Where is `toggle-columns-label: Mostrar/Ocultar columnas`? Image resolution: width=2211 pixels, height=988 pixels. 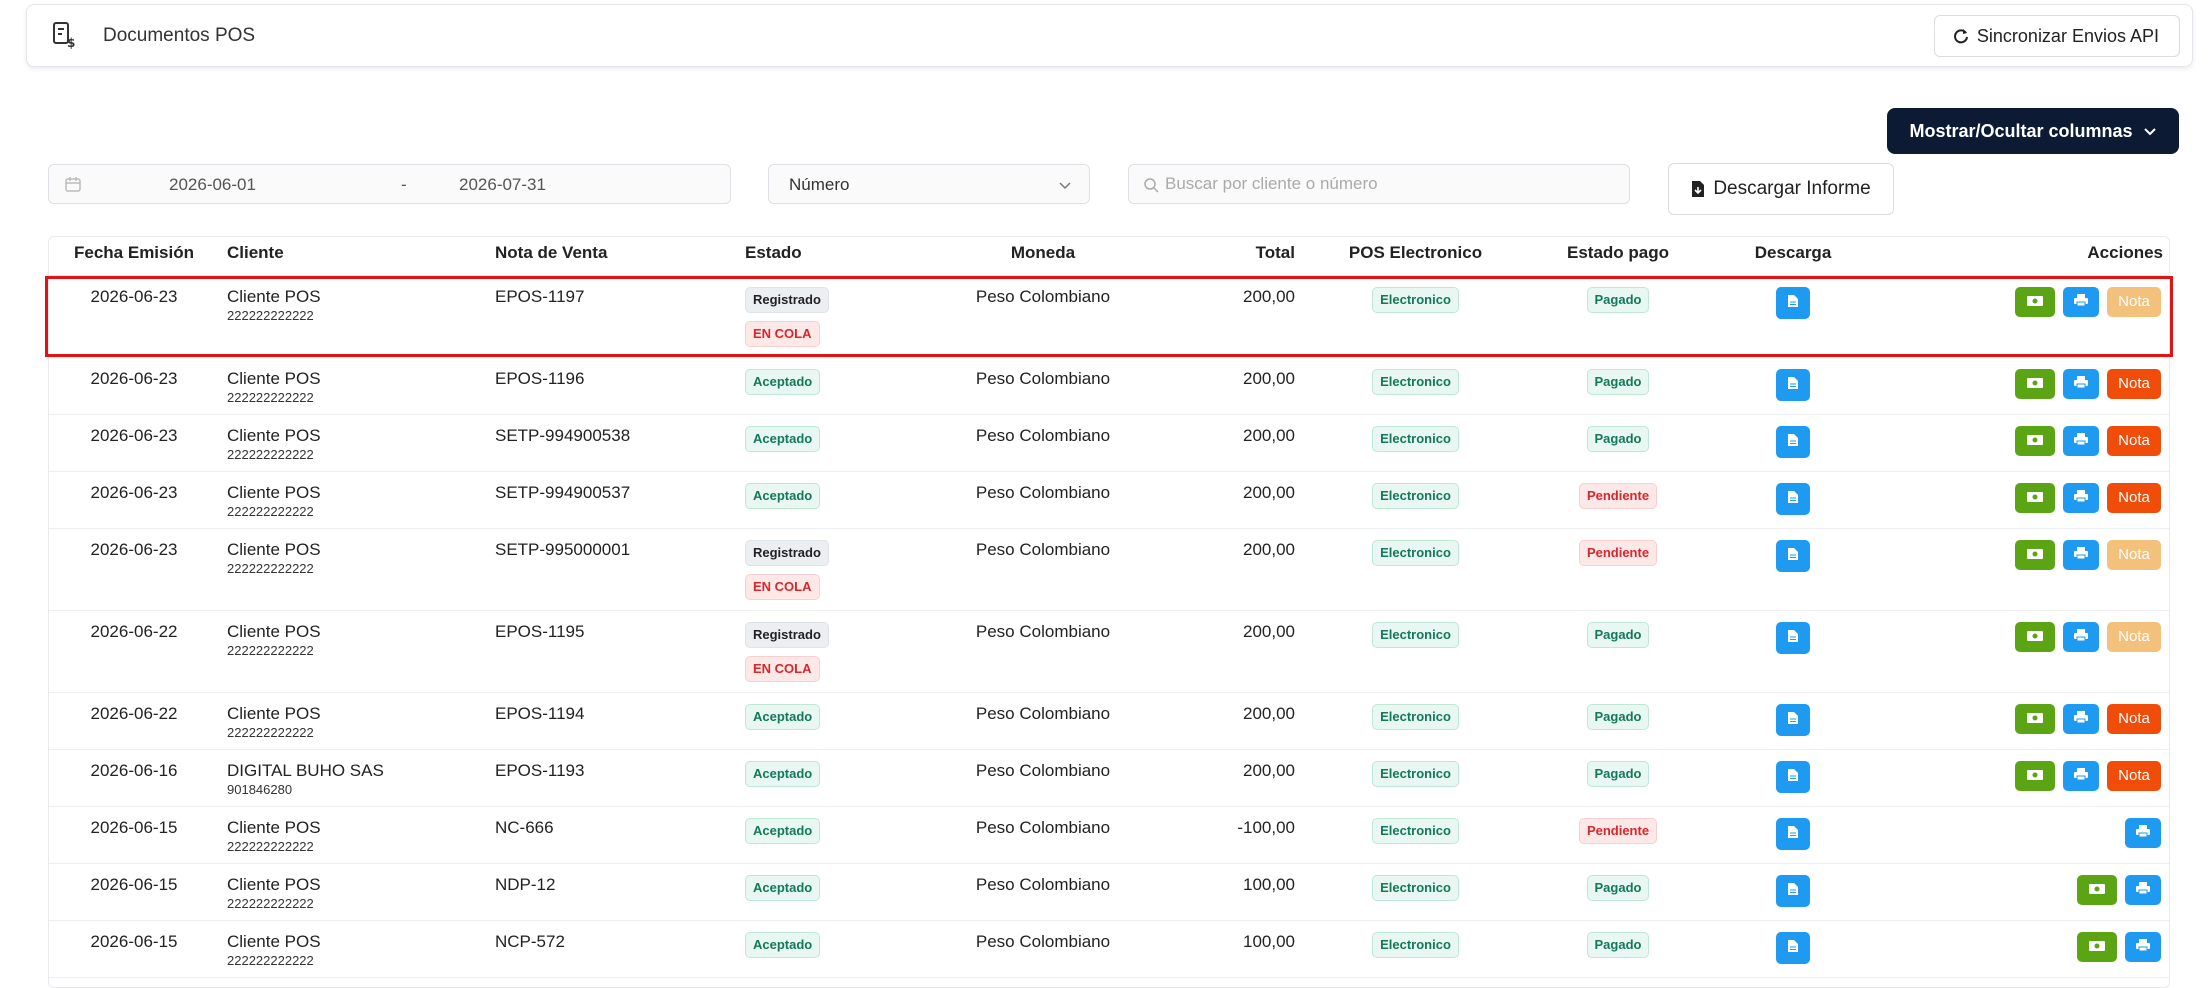
toggle-columns-label: Mostrar/Ocultar columnas is located at coordinates (2021, 130).